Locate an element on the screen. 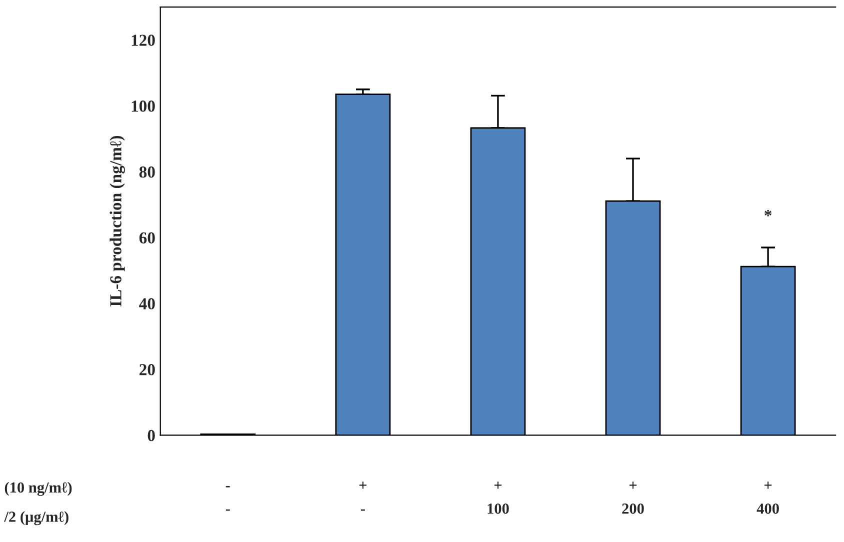 The image size is (844, 542). text: /2 (μg/mℓ) is located at coordinates (36, 518).